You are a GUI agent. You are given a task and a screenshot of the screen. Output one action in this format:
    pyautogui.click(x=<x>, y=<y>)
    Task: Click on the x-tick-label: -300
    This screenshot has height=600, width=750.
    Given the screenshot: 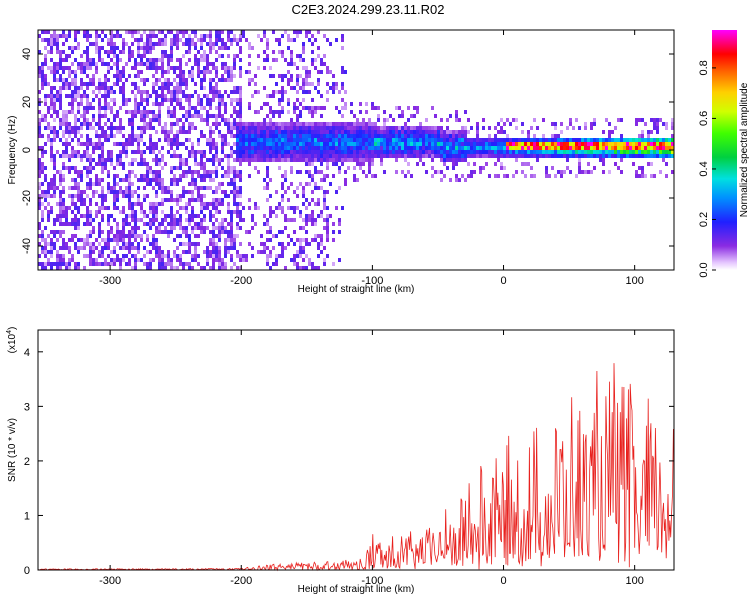 What is the action you would take?
    pyautogui.click(x=110, y=581)
    